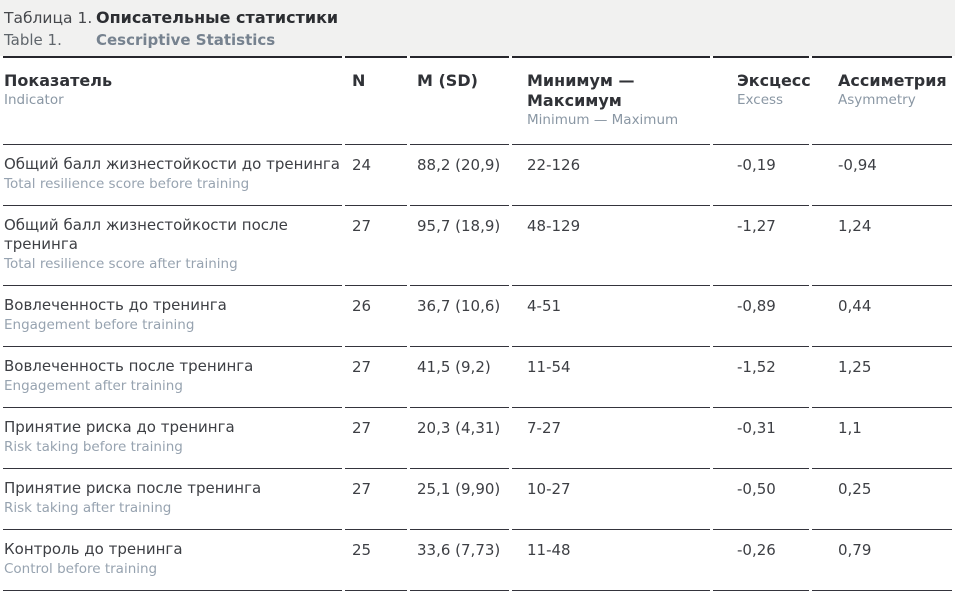 The image size is (955, 600). What do you see at coordinates (554, 165) in the screenshot?
I see `min-max-value: 22-126` at bounding box center [554, 165].